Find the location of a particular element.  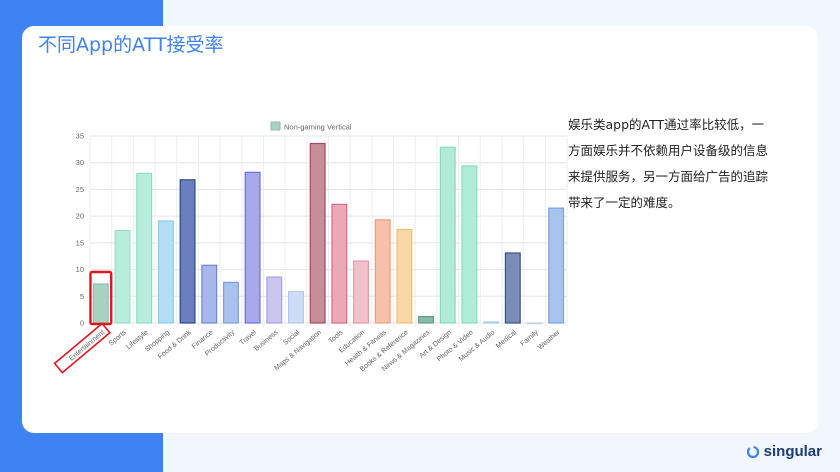

brand-name: singular is located at coordinates (792, 451).